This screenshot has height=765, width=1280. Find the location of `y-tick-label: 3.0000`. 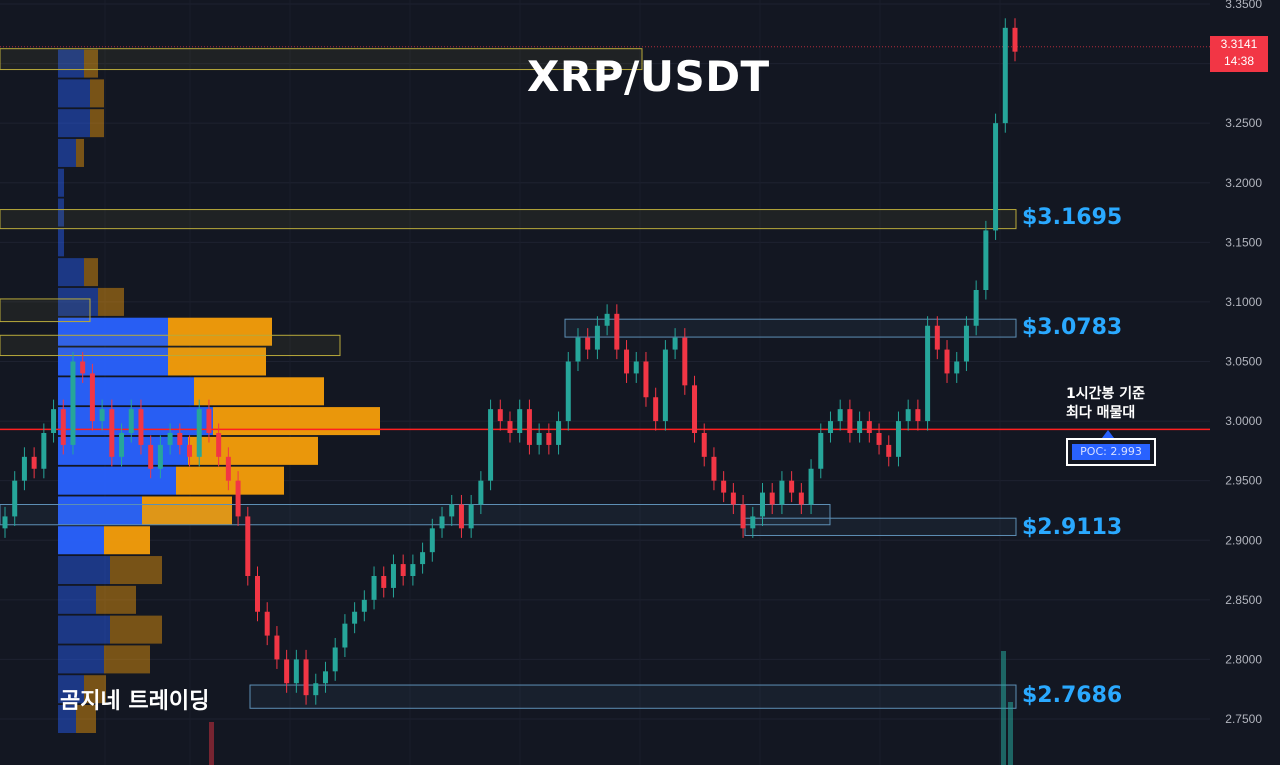

y-tick-label: 3.0000 is located at coordinates (1243, 421).